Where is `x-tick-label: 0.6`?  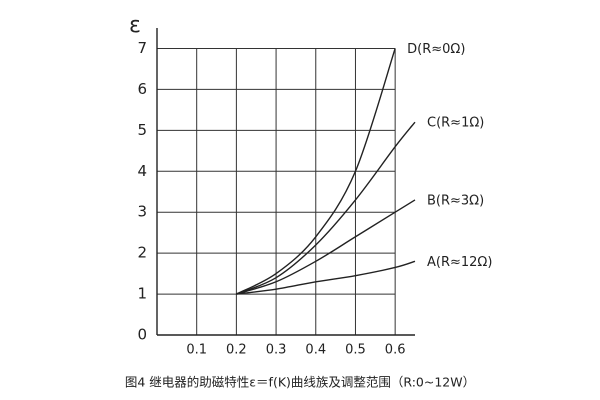 x-tick-label: 0.6 is located at coordinates (395, 350).